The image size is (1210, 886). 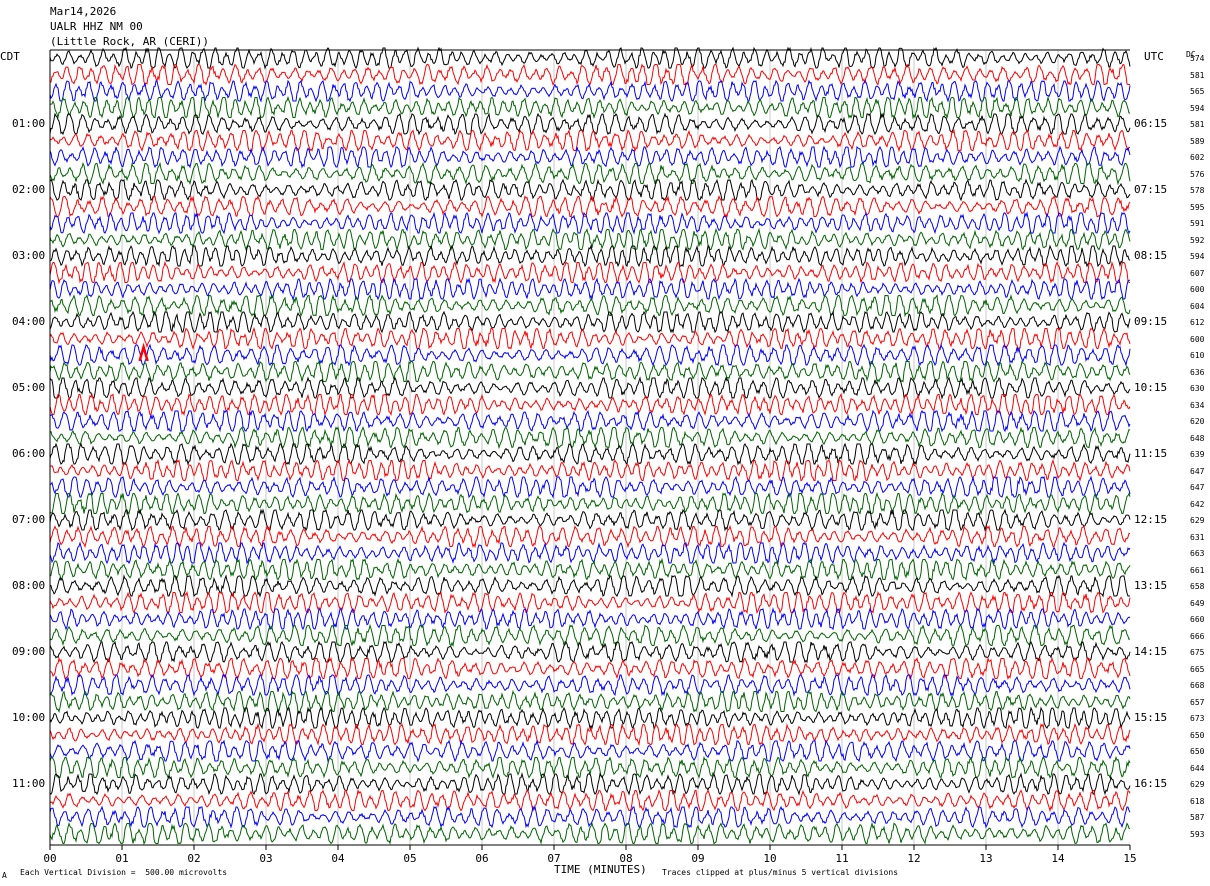 I want to click on dc-offset-value: 665, so click(x=1197, y=669).